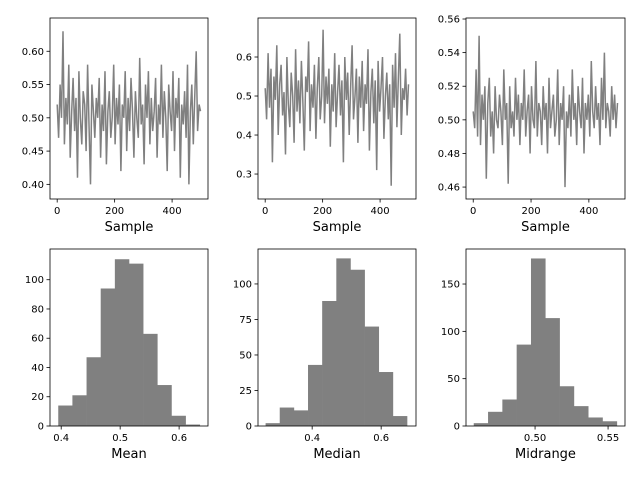 The image size is (640, 480). I want to click on y-tick-label: 0.3, so click(244, 175).